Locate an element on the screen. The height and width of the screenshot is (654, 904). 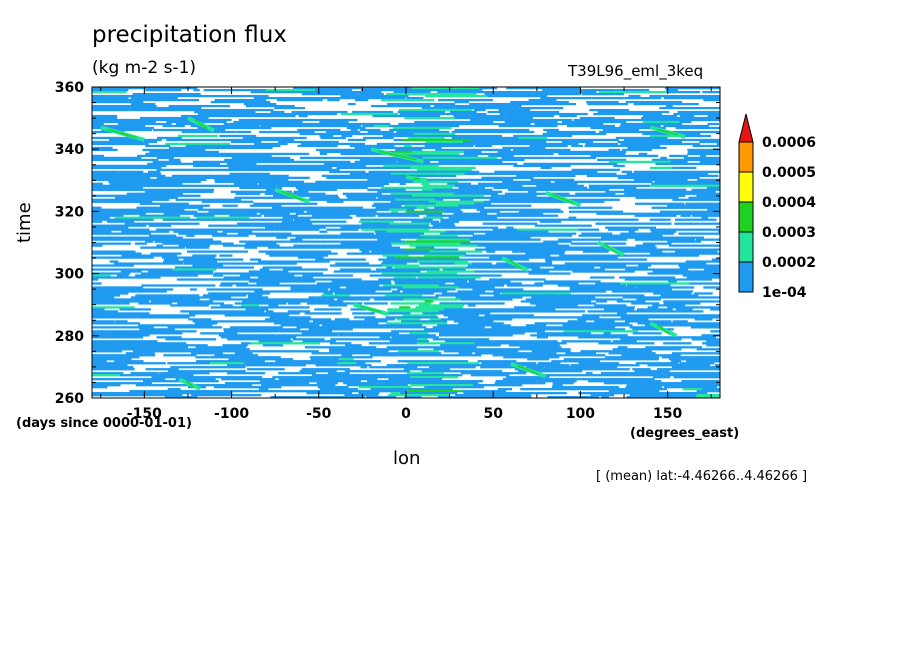
y-tick-label: 340 is located at coordinates (69, 150).